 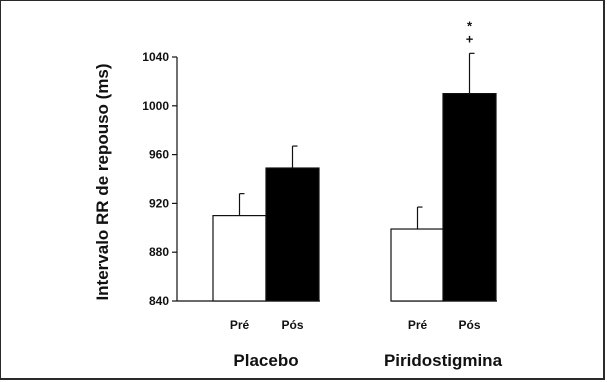 I want to click on y-tick-label: 960, so click(x=159, y=155).